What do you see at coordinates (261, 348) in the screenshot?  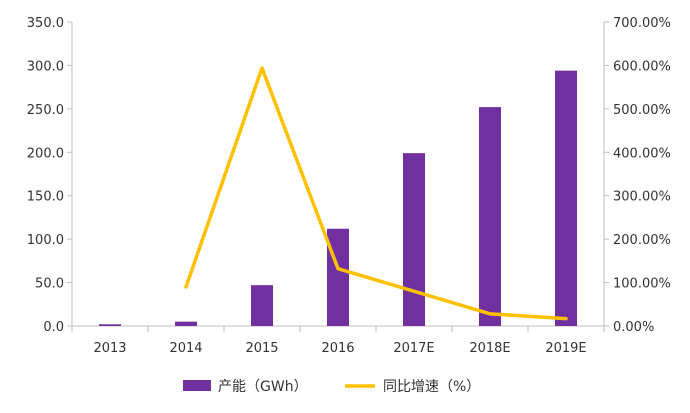 I see `x-tick-label: 2015` at bounding box center [261, 348].